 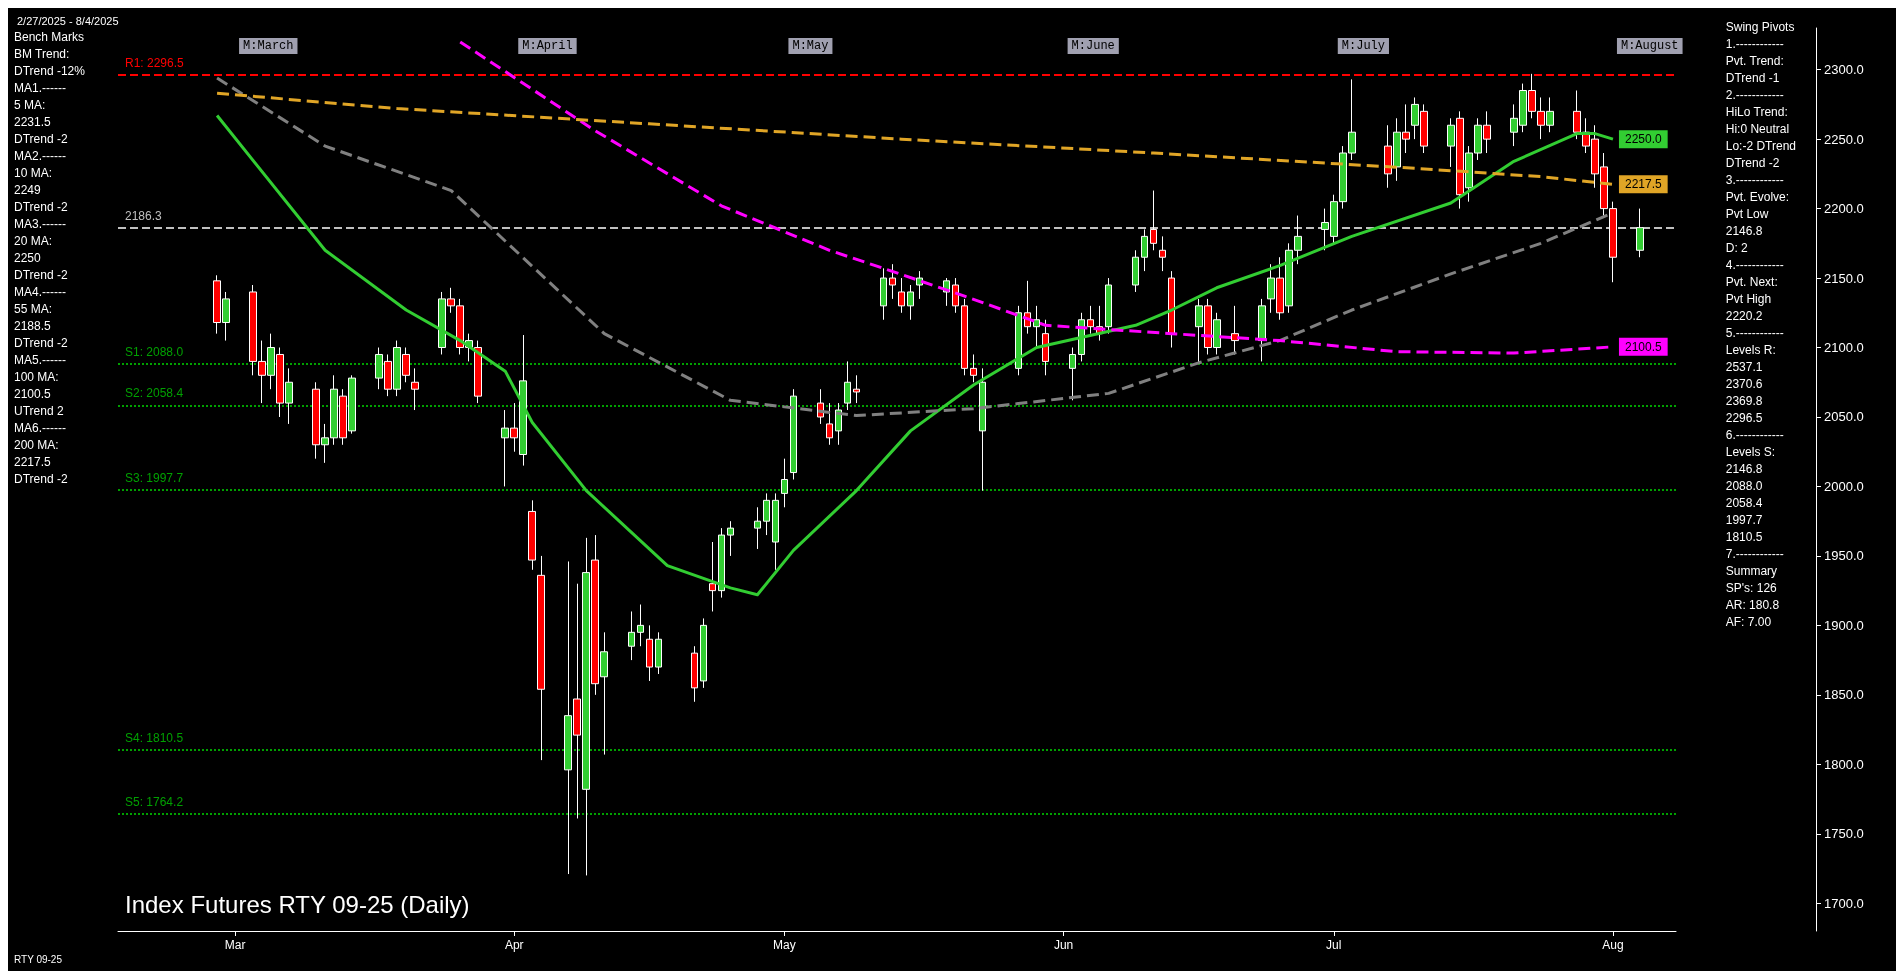 I want to click on y-tick-label: 2300.0, so click(x=1844, y=70).